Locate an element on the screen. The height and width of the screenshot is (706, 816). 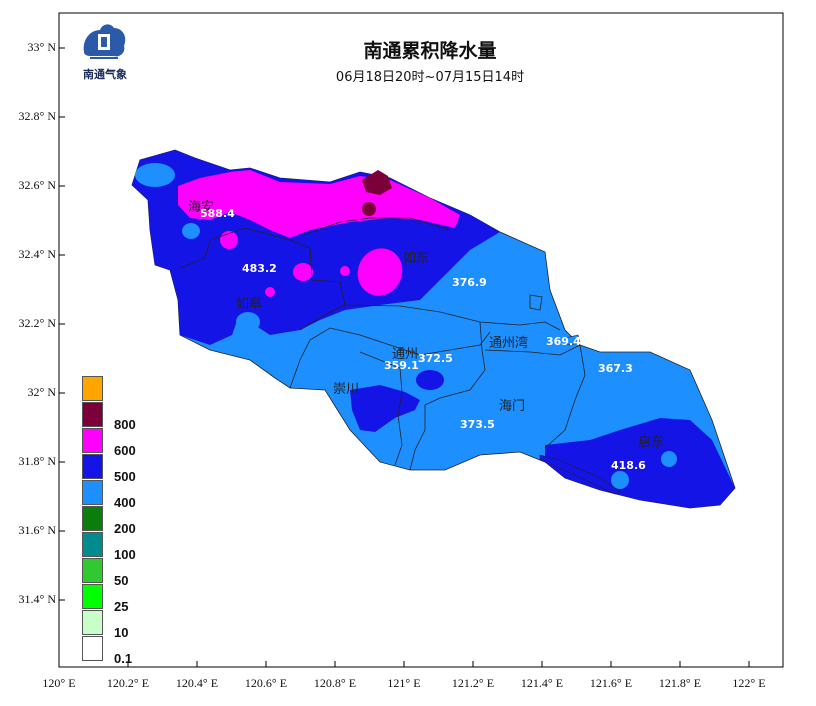
legend-item: 500 is located at coordinates (122, 469).